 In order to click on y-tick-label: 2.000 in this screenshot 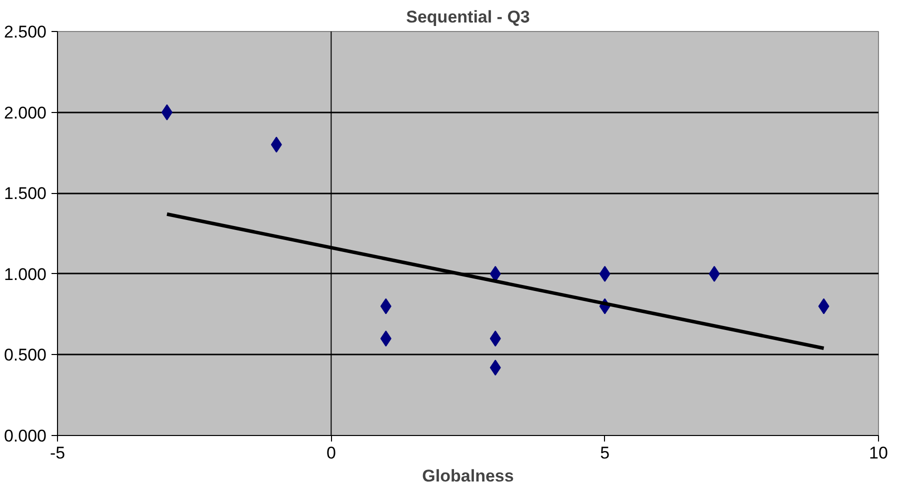, I will do `click(25, 112)`.